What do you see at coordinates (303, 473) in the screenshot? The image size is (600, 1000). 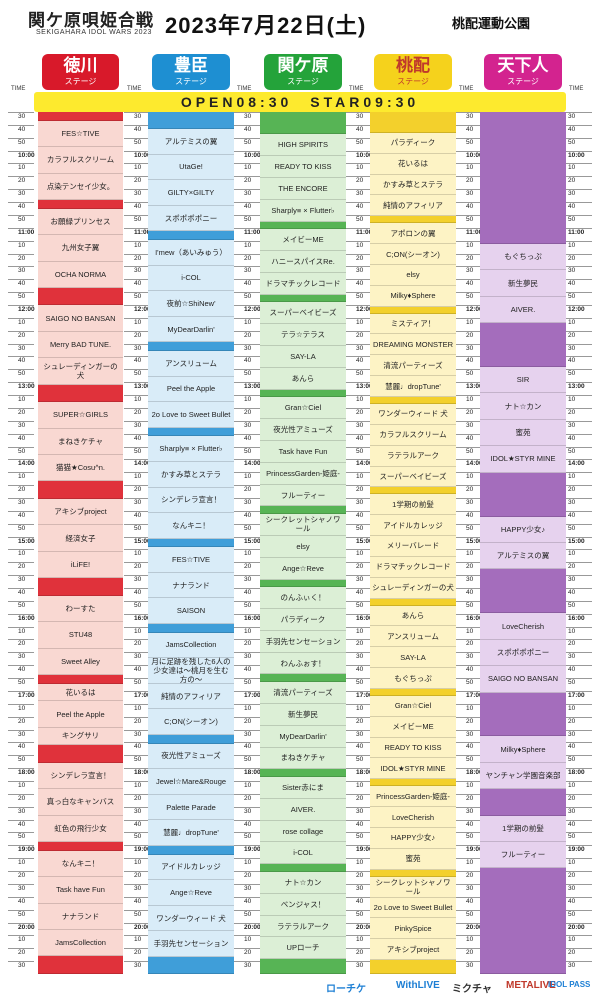 I see `performance-slot: PrincessGarden-姫庭-` at bounding box center [303, 473].